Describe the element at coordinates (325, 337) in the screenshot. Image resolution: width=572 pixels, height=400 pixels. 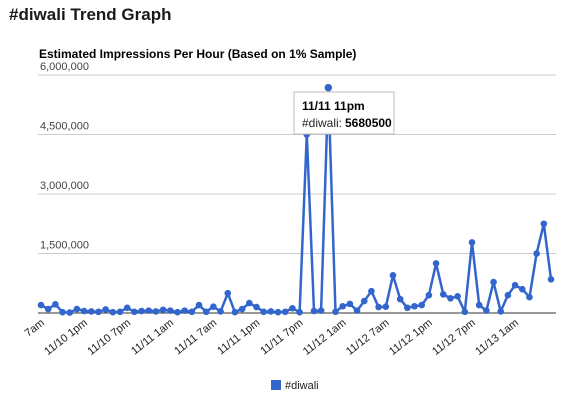
I see `x-tick-label: 11/12 1am` at that location.